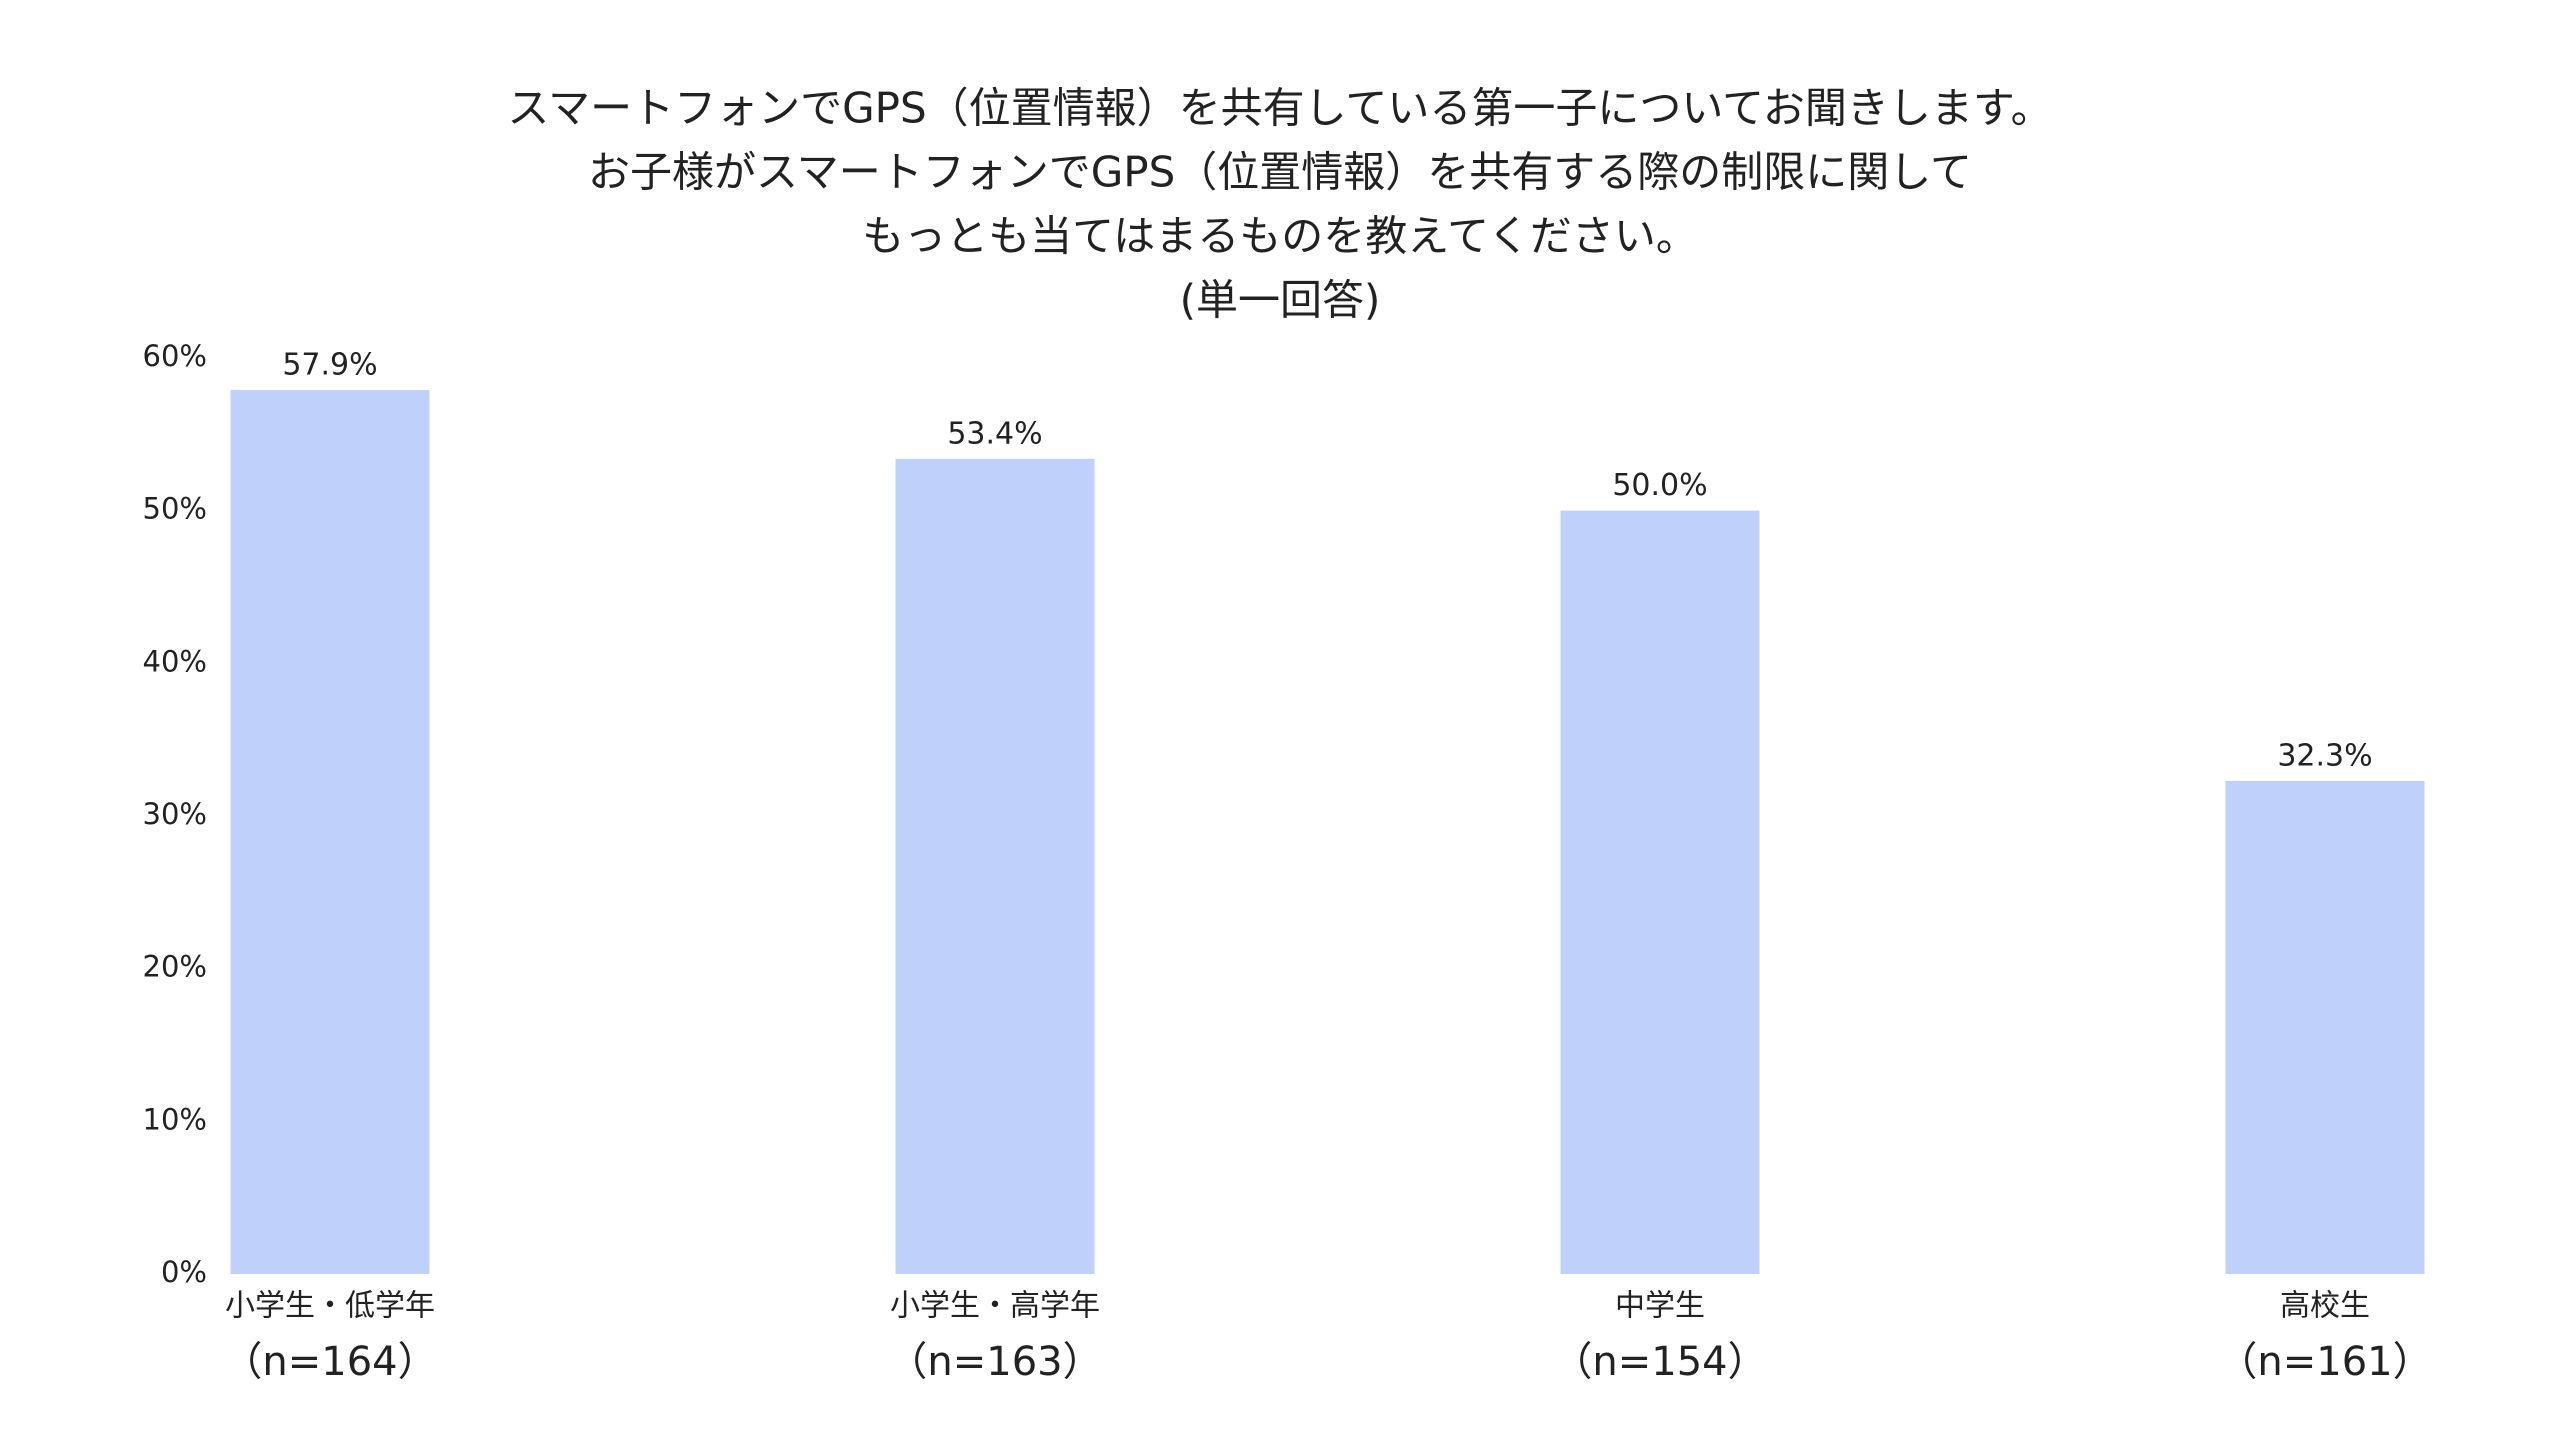 The width and height of the screenshot is (2560, 1440). Describe the element at coordinates (1280, 300) in the screenshot. I see `chart-title: (単一回答)` at that location.